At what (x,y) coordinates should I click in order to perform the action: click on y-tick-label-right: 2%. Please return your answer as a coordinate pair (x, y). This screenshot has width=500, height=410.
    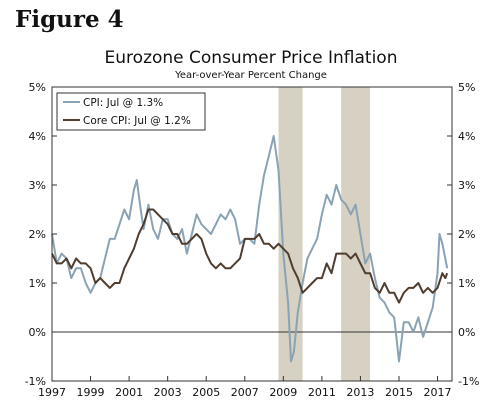
    Looking at the image, I should click on (466, 234).